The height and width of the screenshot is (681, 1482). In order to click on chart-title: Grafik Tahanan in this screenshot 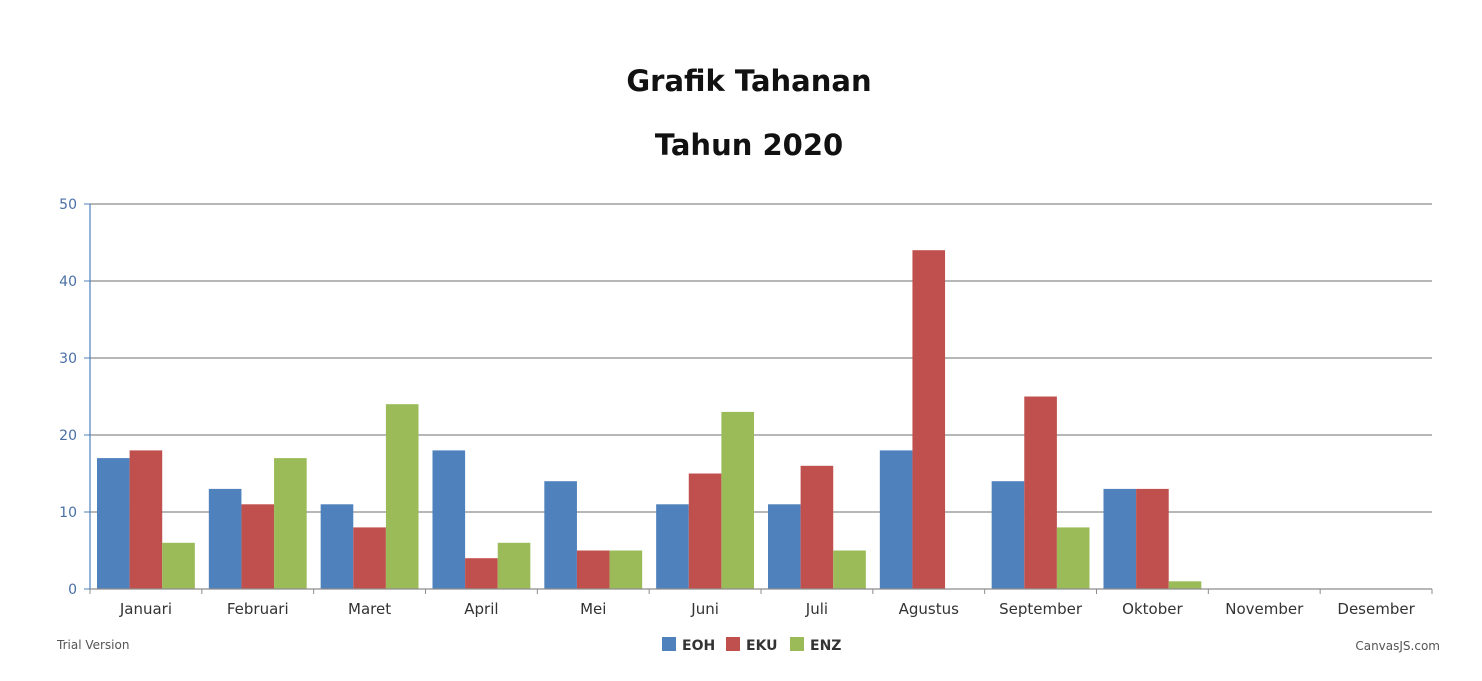, I will do `click(749, 81)`.